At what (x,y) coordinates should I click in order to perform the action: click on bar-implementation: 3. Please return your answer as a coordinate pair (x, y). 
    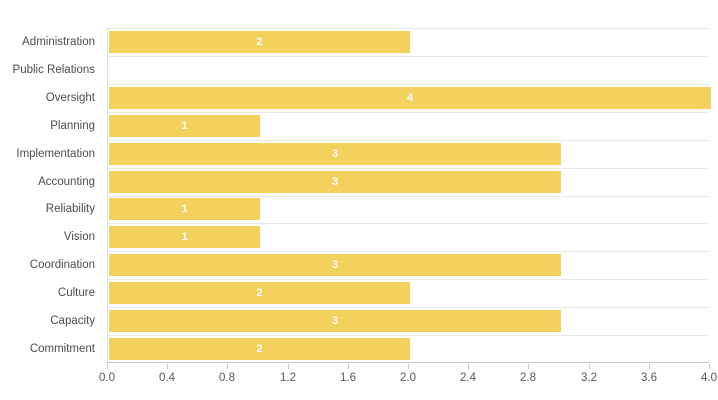
    Looking at the image, I should click on (335, 154).